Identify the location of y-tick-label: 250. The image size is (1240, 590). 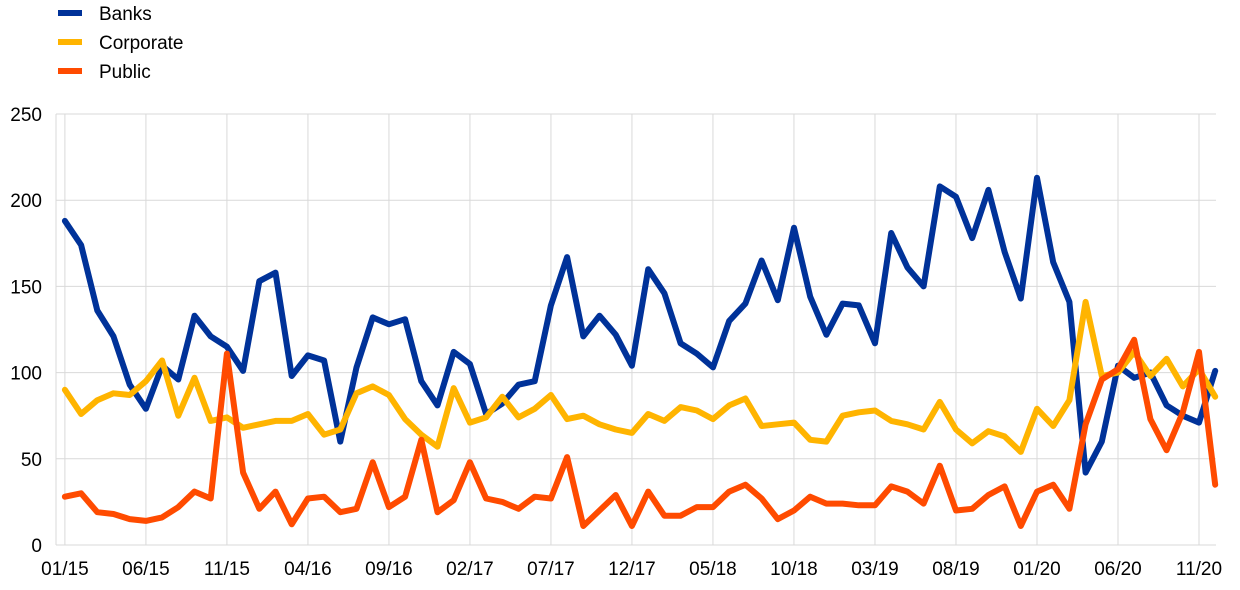
(26, 115).